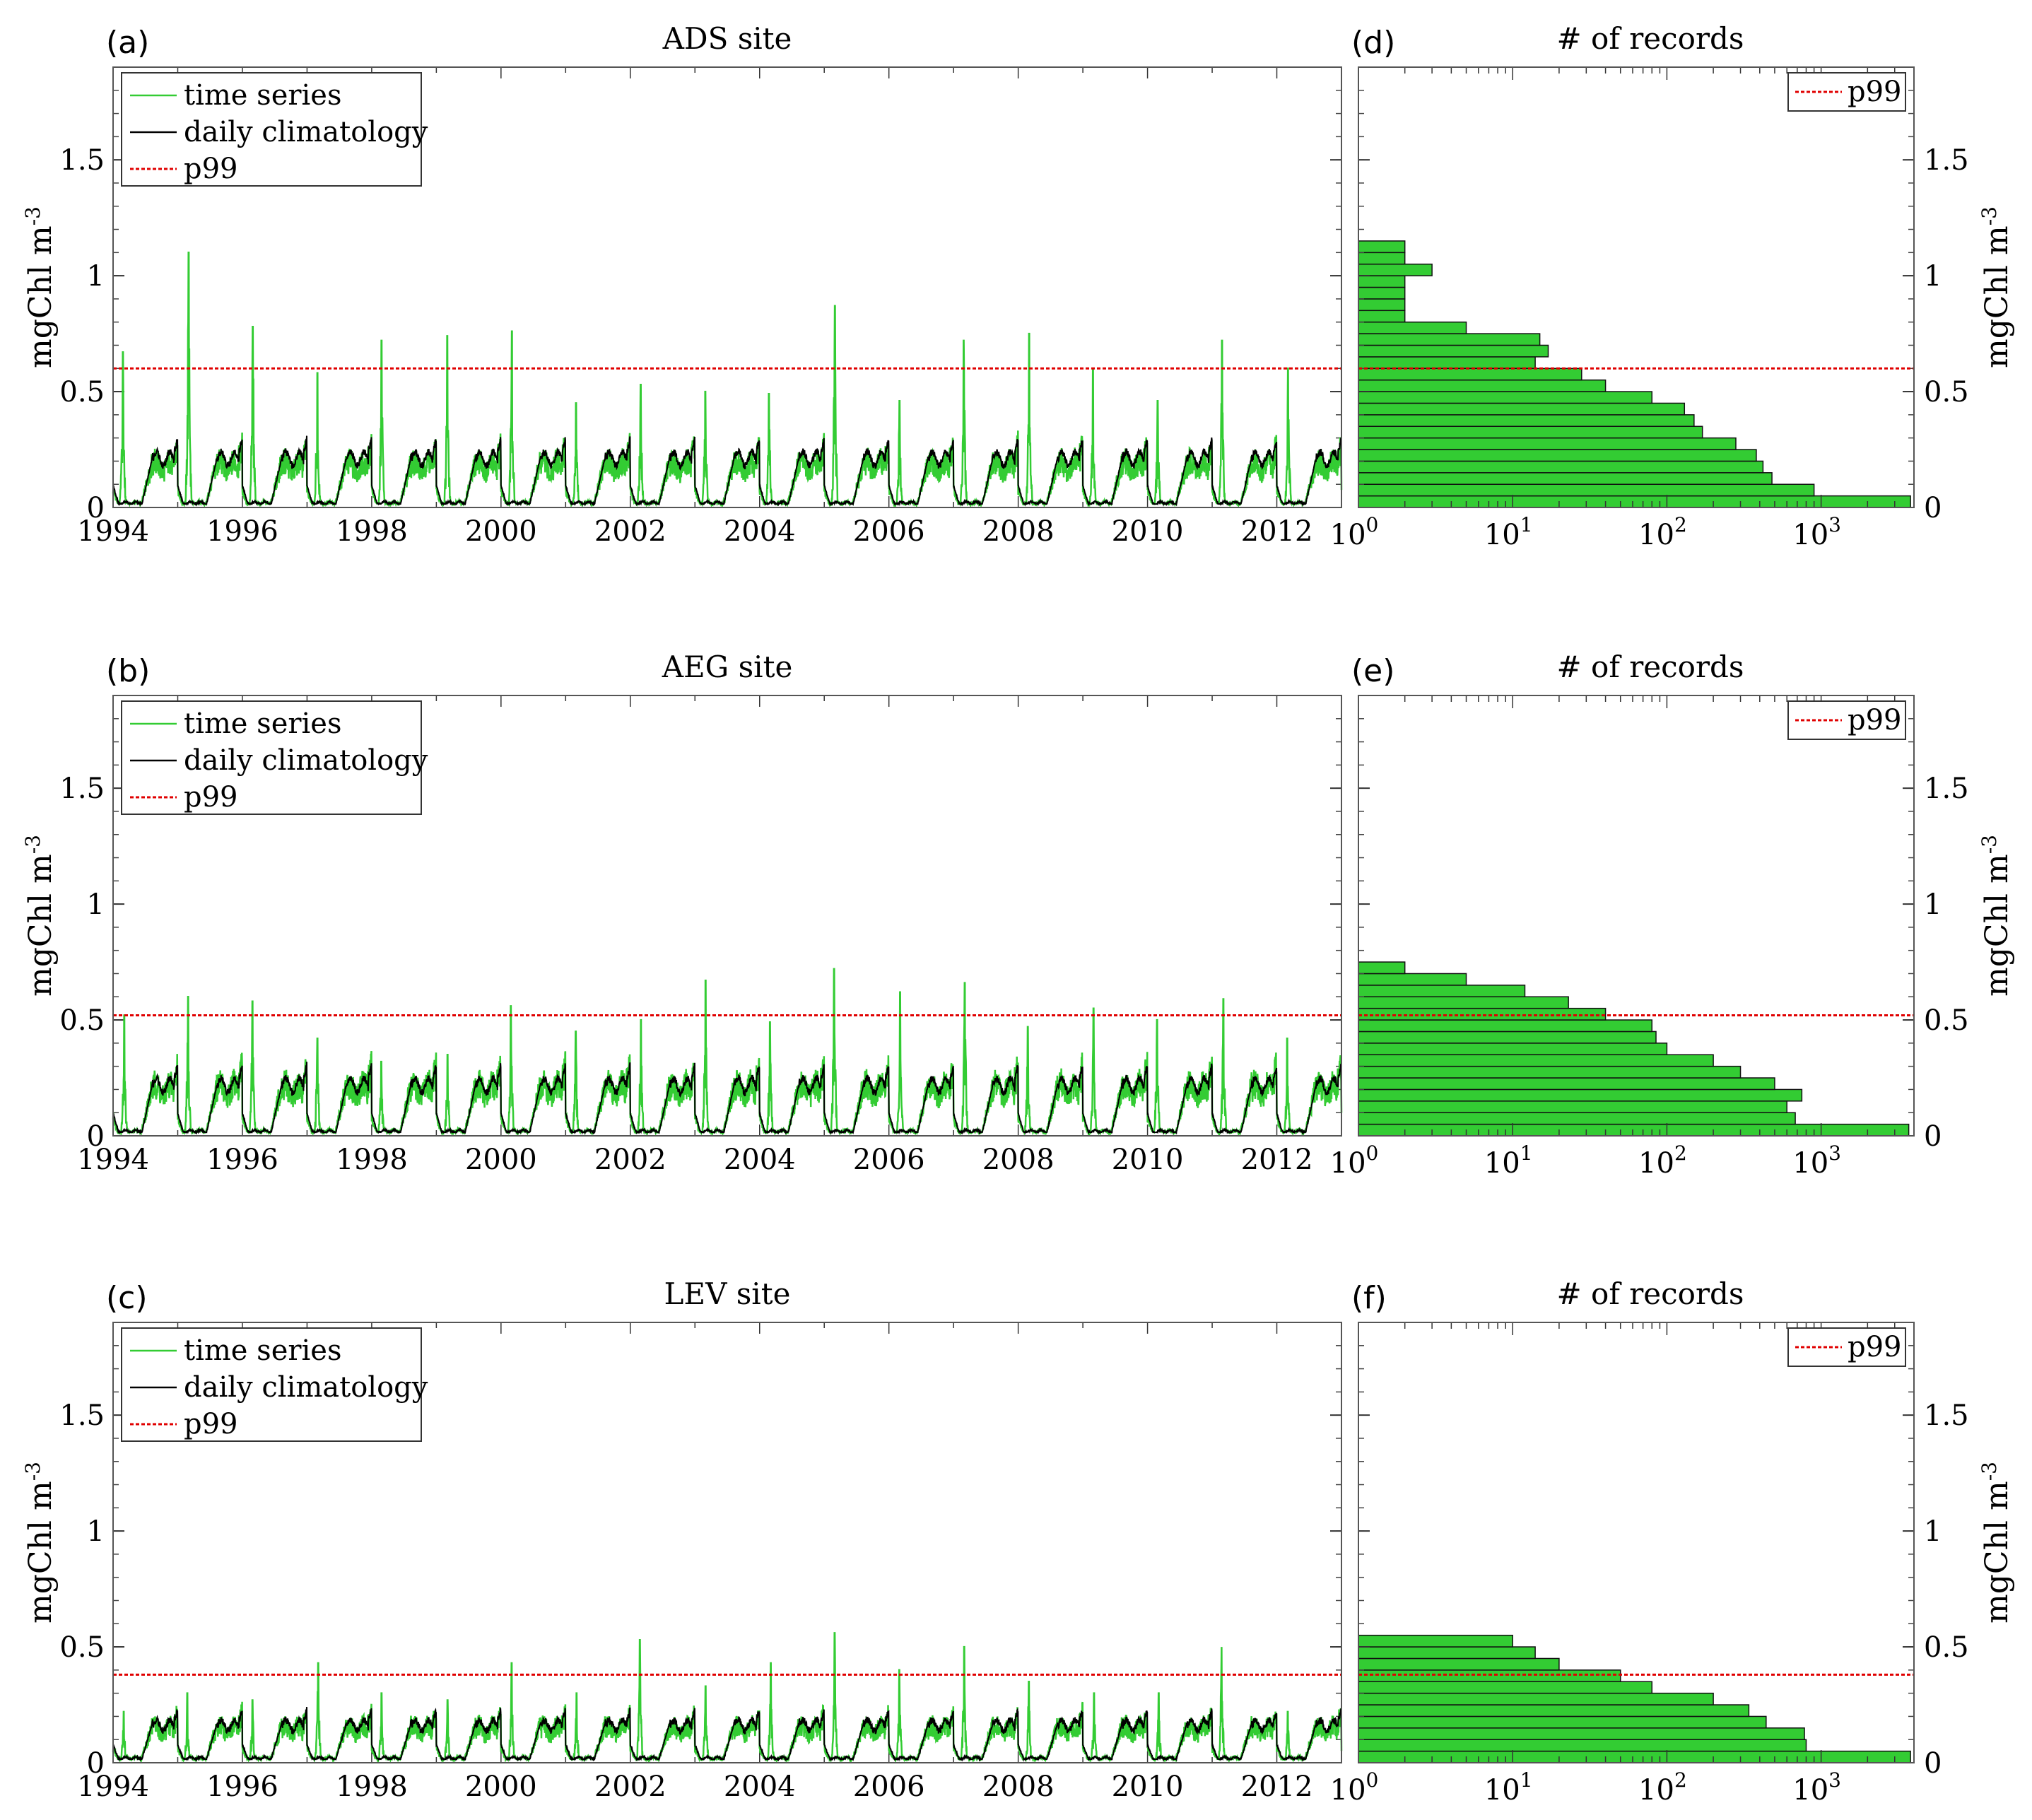 The height and width of the screenshot is (1820, 2032). I want to click on legend-label: daily climatology, so click(306, 1388).